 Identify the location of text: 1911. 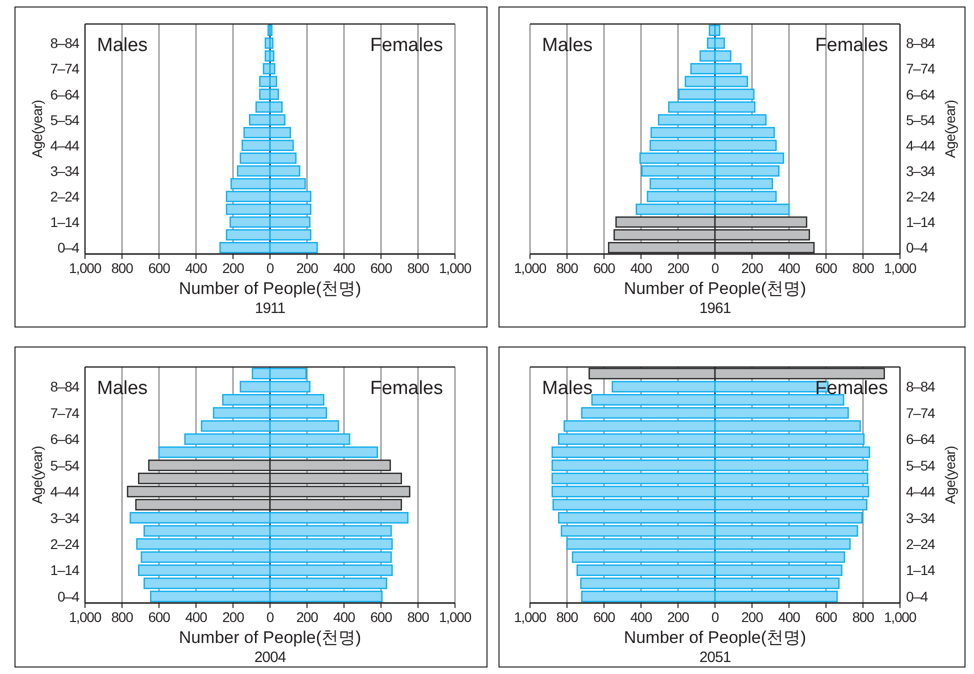
(270, 308).